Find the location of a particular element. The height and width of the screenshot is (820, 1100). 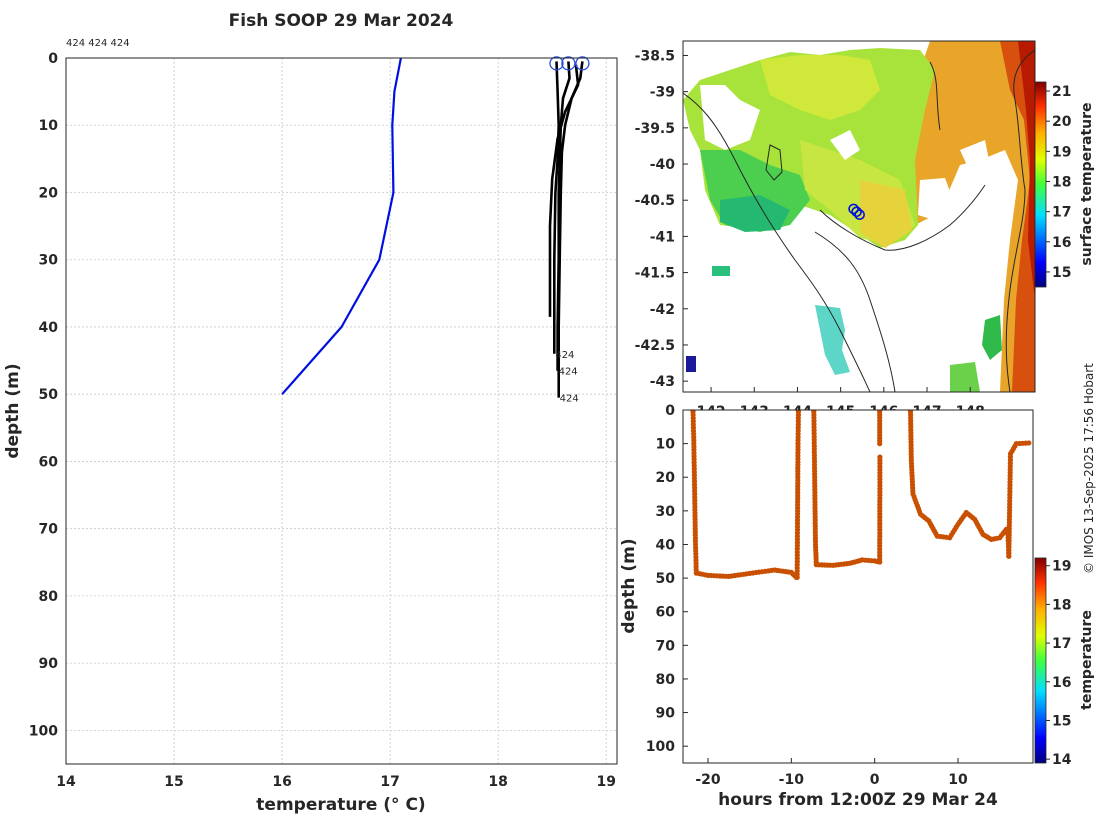

x-tick-label: 14 is located at coordinates (66, 782).